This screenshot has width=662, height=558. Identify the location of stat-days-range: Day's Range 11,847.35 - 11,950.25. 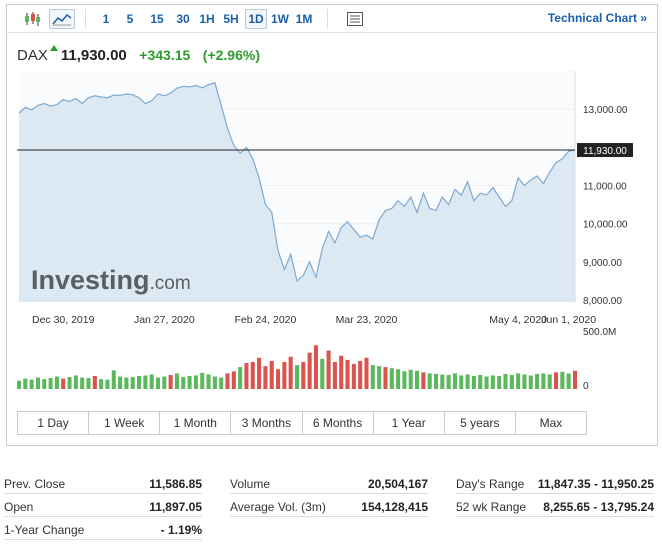
(555, 484).